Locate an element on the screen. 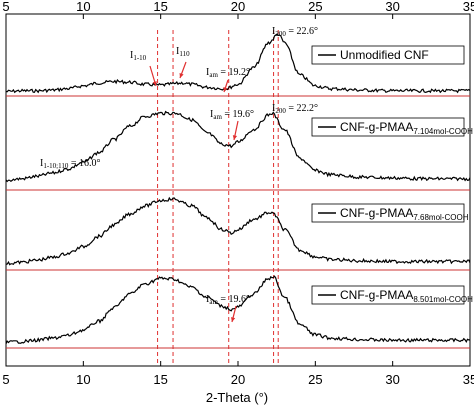 The width and height of the screenshot is (474, 409). peak-label: I110 is located at coordinates (183, 52).